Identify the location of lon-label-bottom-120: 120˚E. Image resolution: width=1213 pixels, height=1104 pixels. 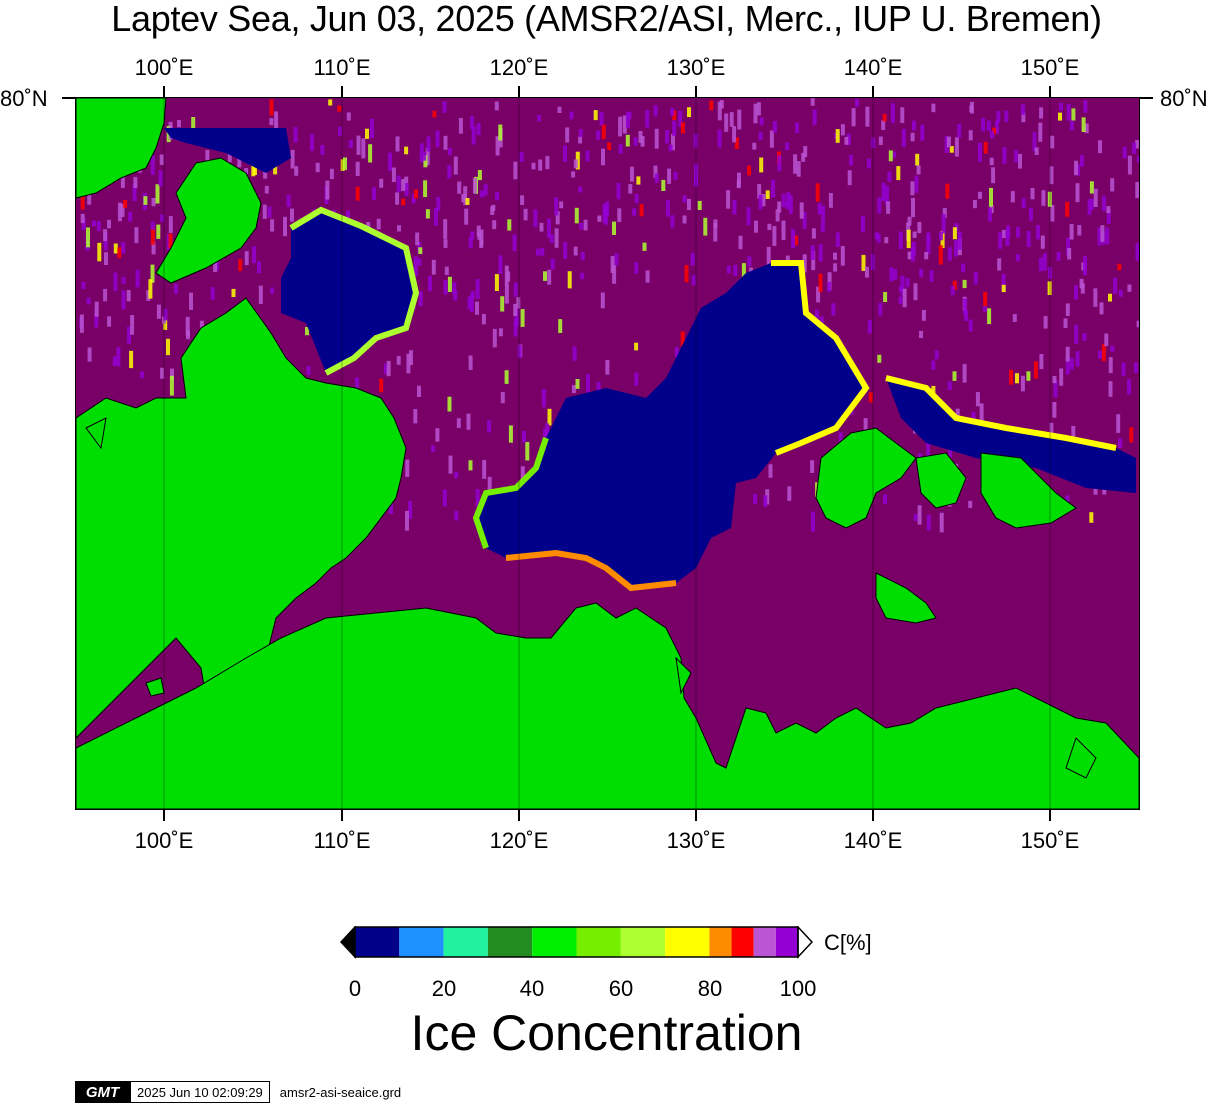
(519, 840).